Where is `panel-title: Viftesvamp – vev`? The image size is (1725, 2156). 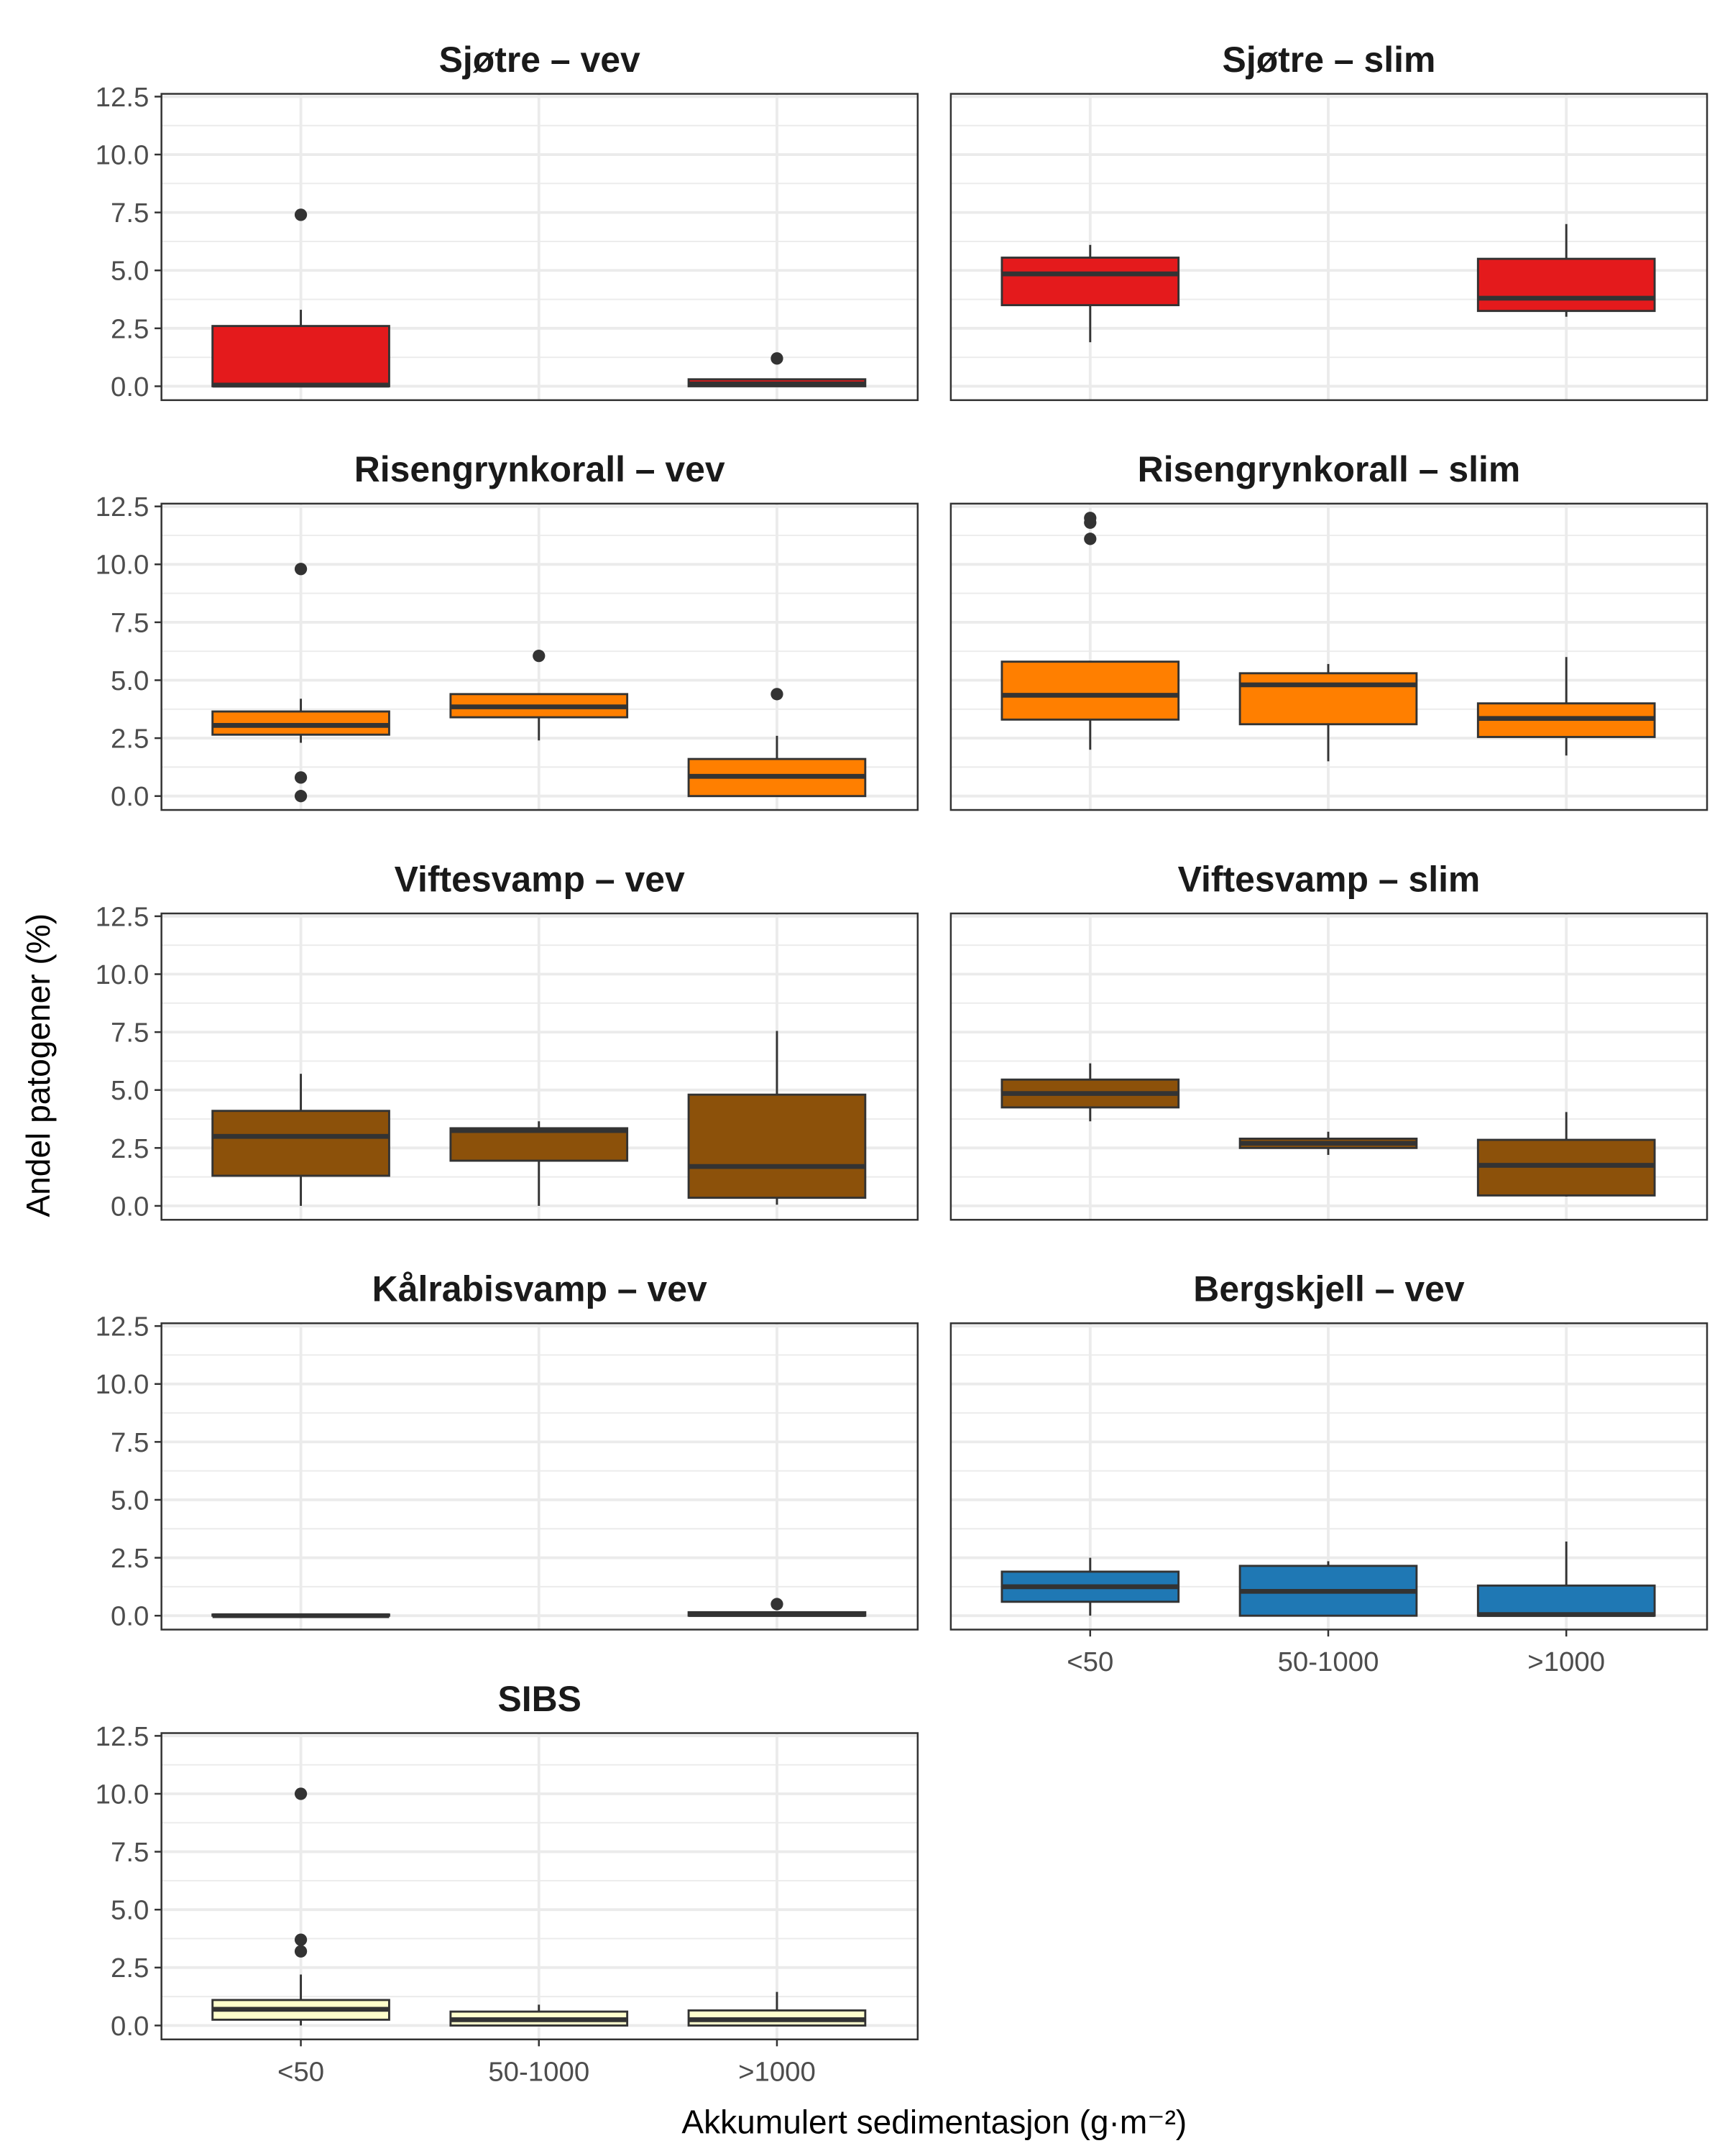
panel-title: Viftesvamp – vev is located at coordinates (540, 879).